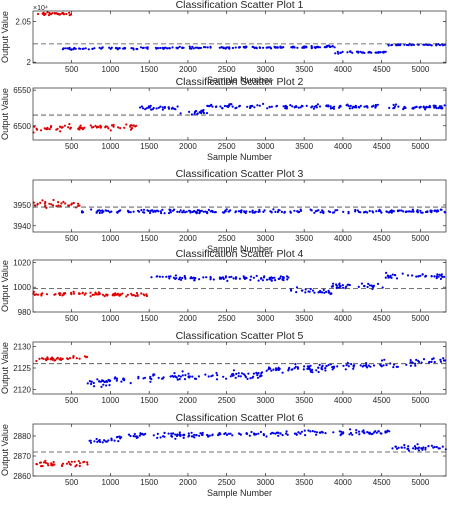 The height and width of the screenshot is (505, 449). Describe the element at coordinates (421, 482) in the screenshot. I see `x-tick-label: 5000` at that location.